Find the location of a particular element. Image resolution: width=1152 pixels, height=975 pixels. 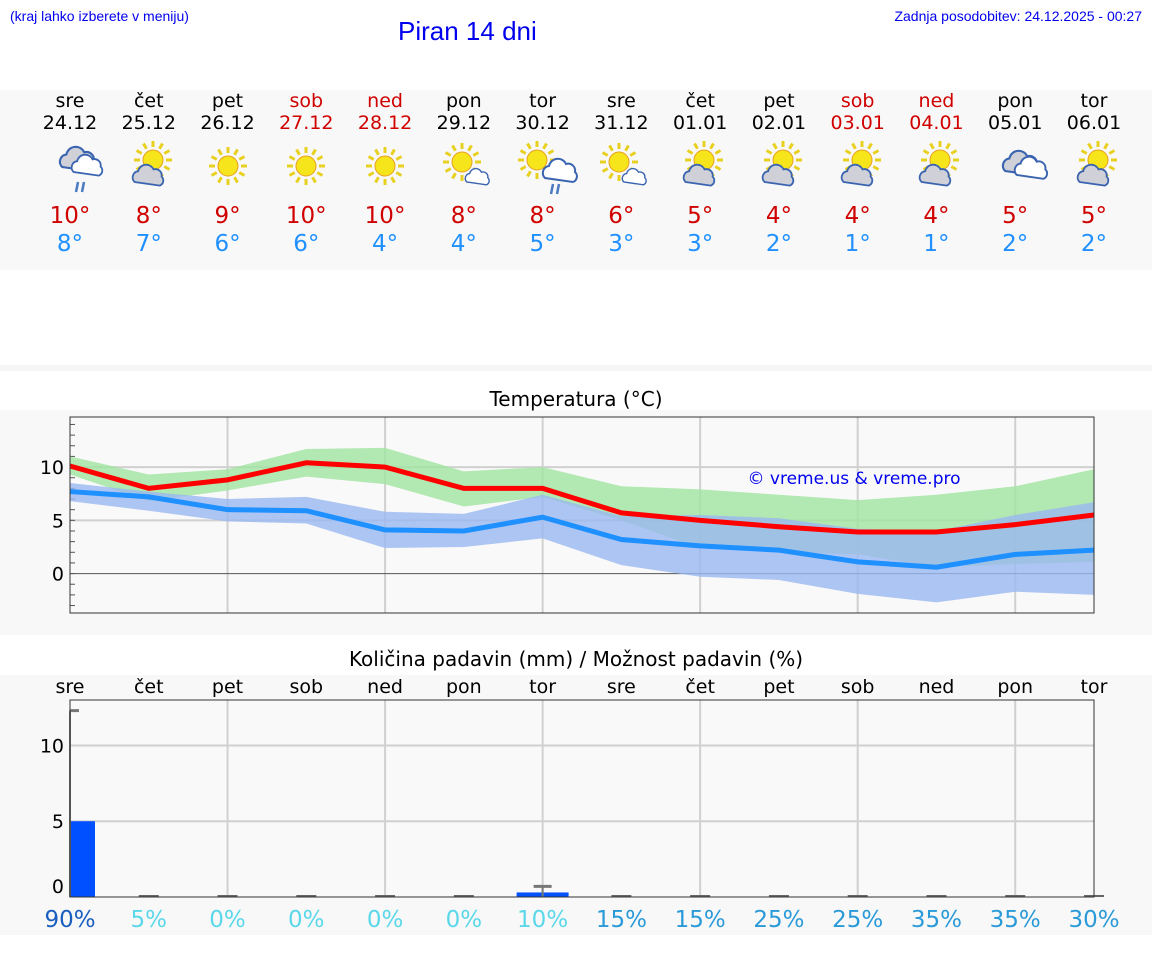

day-date: 29.12 is located at coordinates (464, 123).